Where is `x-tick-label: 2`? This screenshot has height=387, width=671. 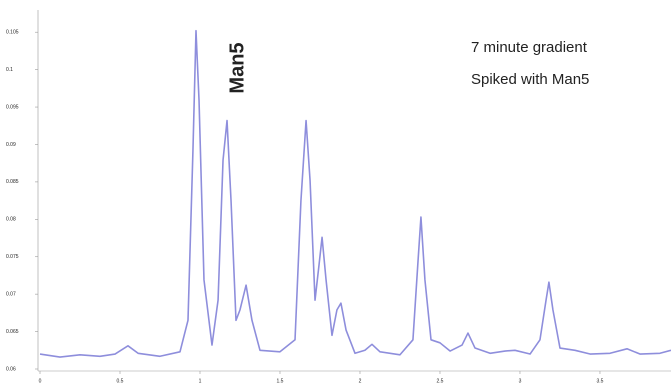
x-tick-label: 2 is located at coordinates (360, 381).